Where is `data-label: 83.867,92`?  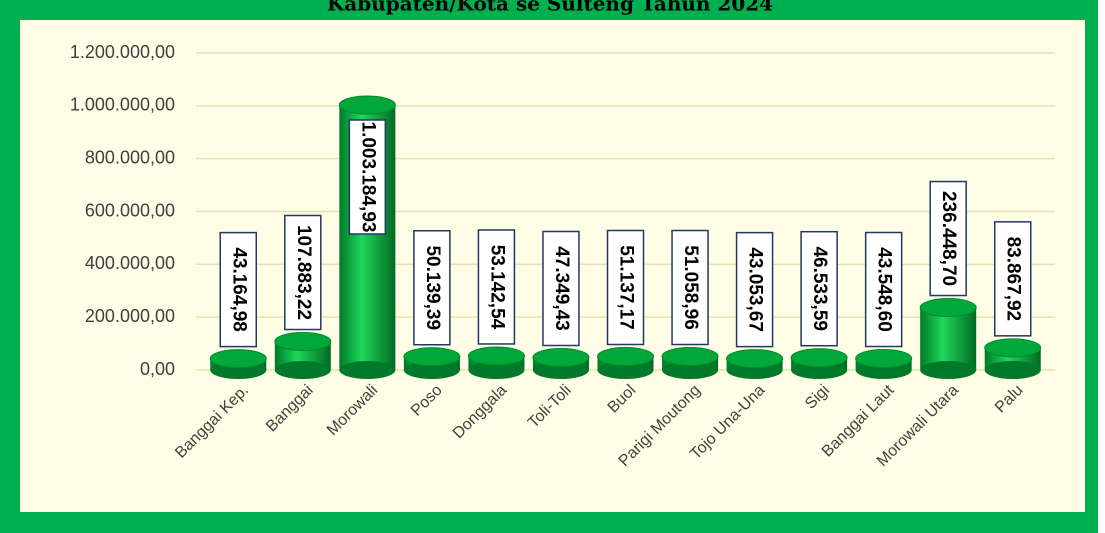 data-label: 83.867,92 is located at coordinates (1013, 279).